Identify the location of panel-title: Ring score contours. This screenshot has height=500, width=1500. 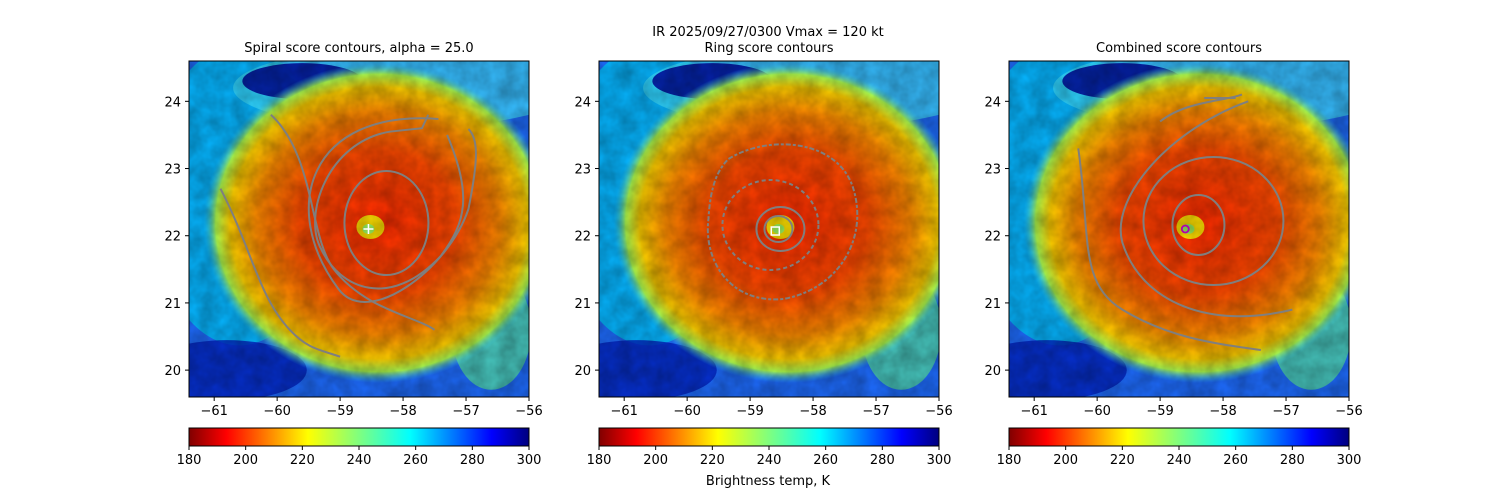
(768, 48).